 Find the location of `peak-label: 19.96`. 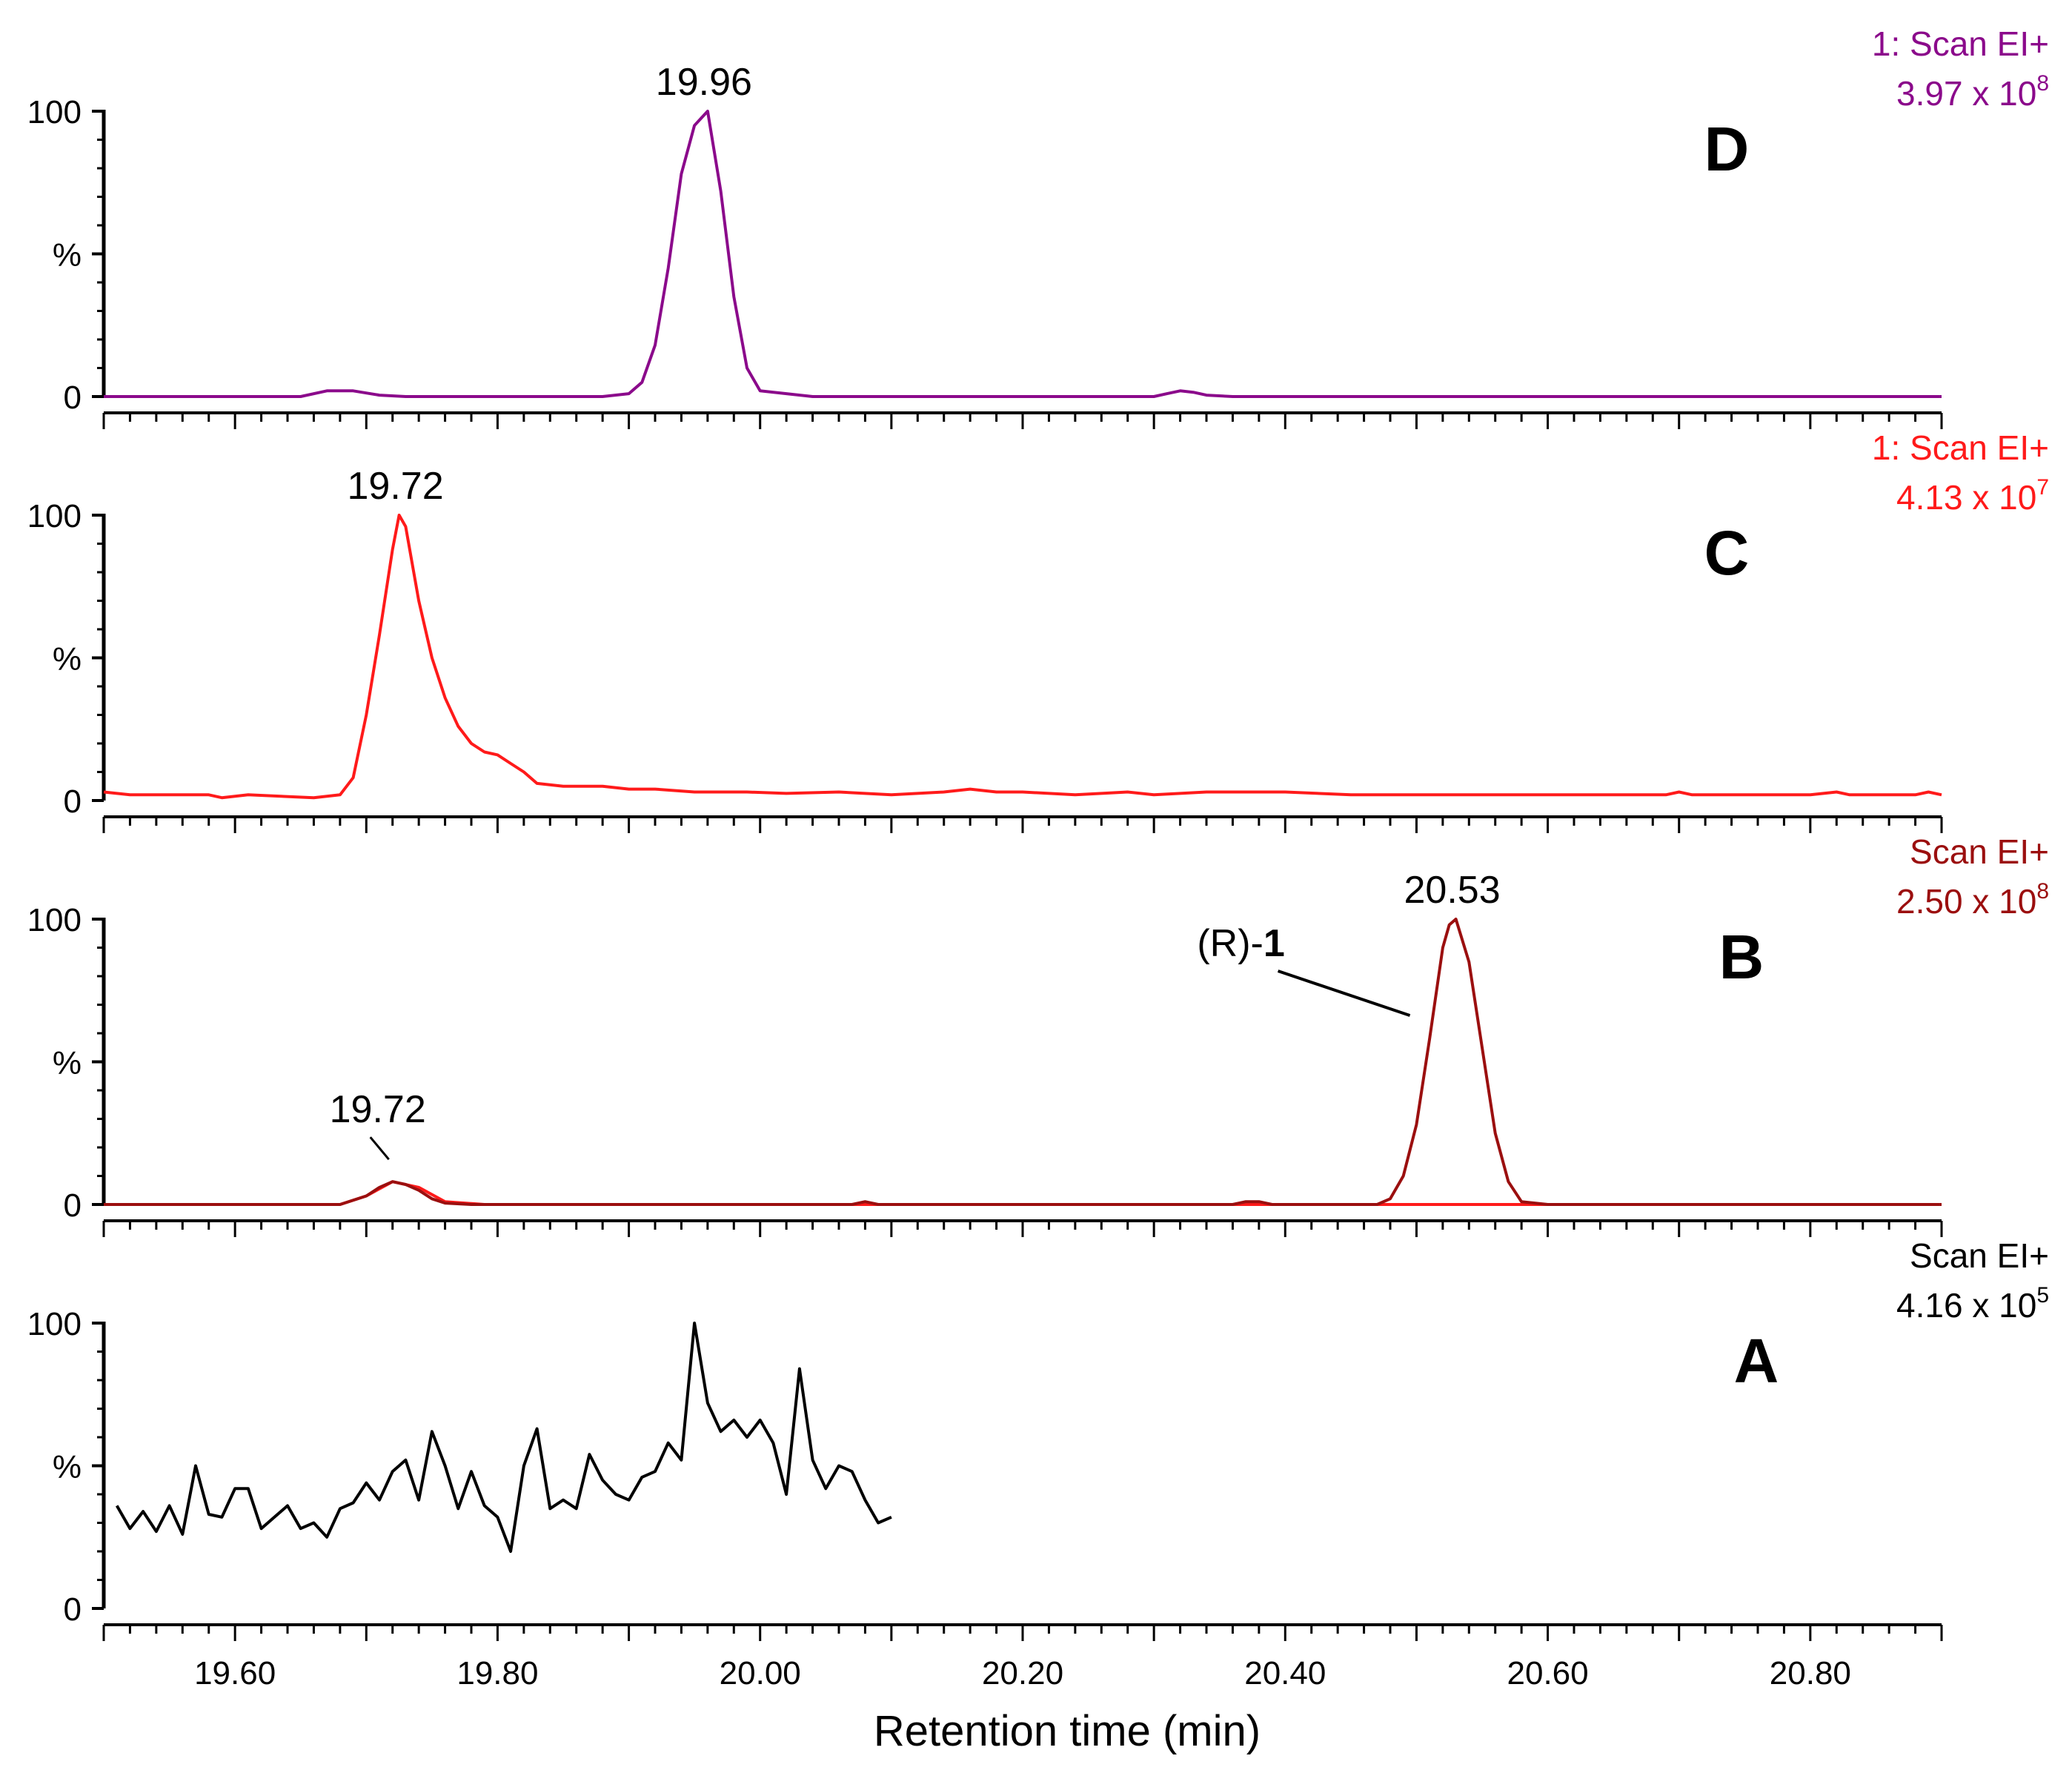

peak-label: 19.96 is located at coordinates (704, 82).